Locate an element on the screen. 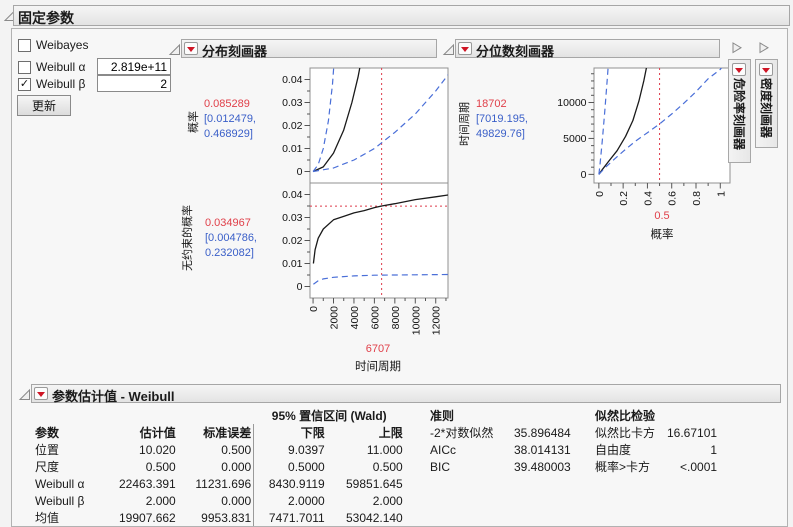 The width and height of the screenshot is (793, 527). table-cell: 似然比卡方 is located at coordinates (625, 433).